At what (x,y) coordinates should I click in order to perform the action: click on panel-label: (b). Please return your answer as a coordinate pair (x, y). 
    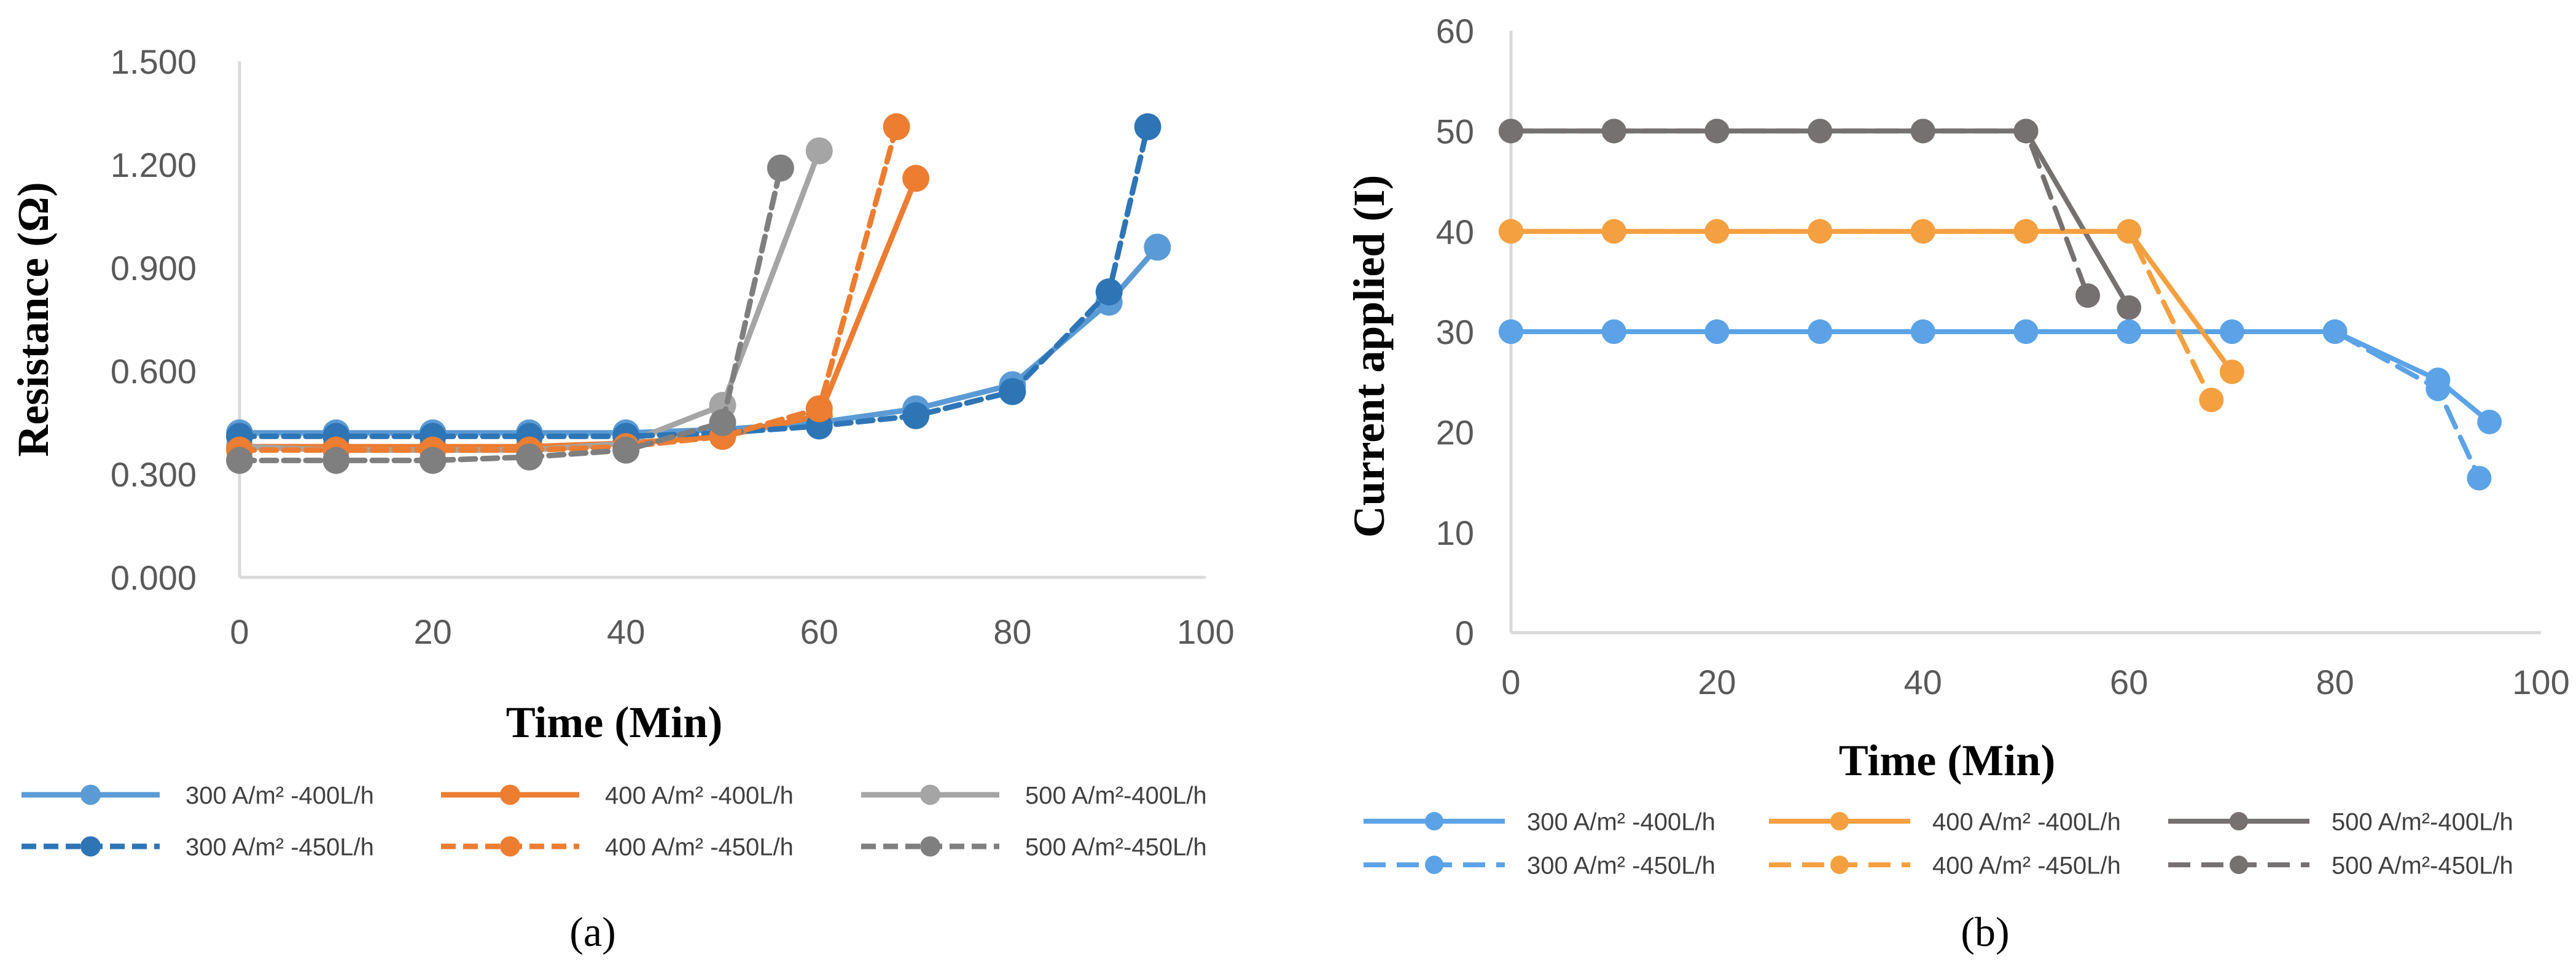
    Looking at the image, I should click on (1985, 932).